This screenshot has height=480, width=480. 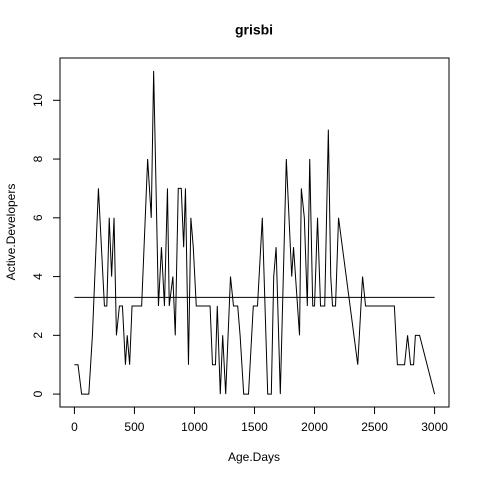 What do you see at coordinates (134, 427) in the screenshot?
I see `x-tick-label: 500` at bounding box center [134, 427].